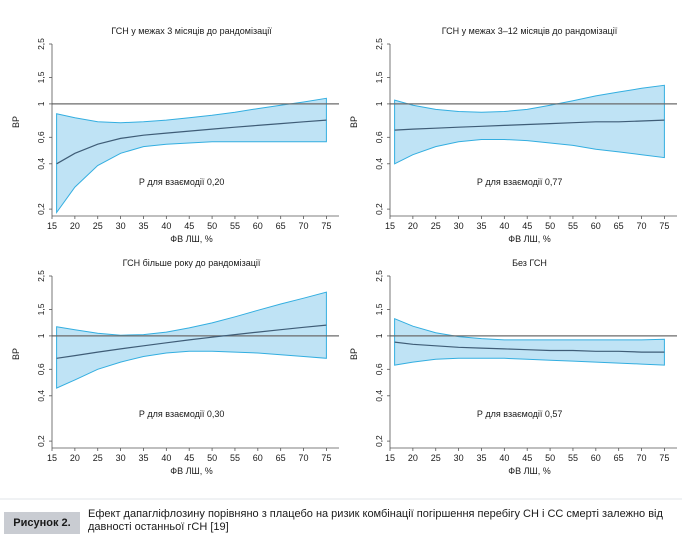 The width and height of the screenshot is (682, 536). Describe the element at coordinates (379, 77) in the screenshot. I see `panel-2-y-tick-label: 1,5` at that location.